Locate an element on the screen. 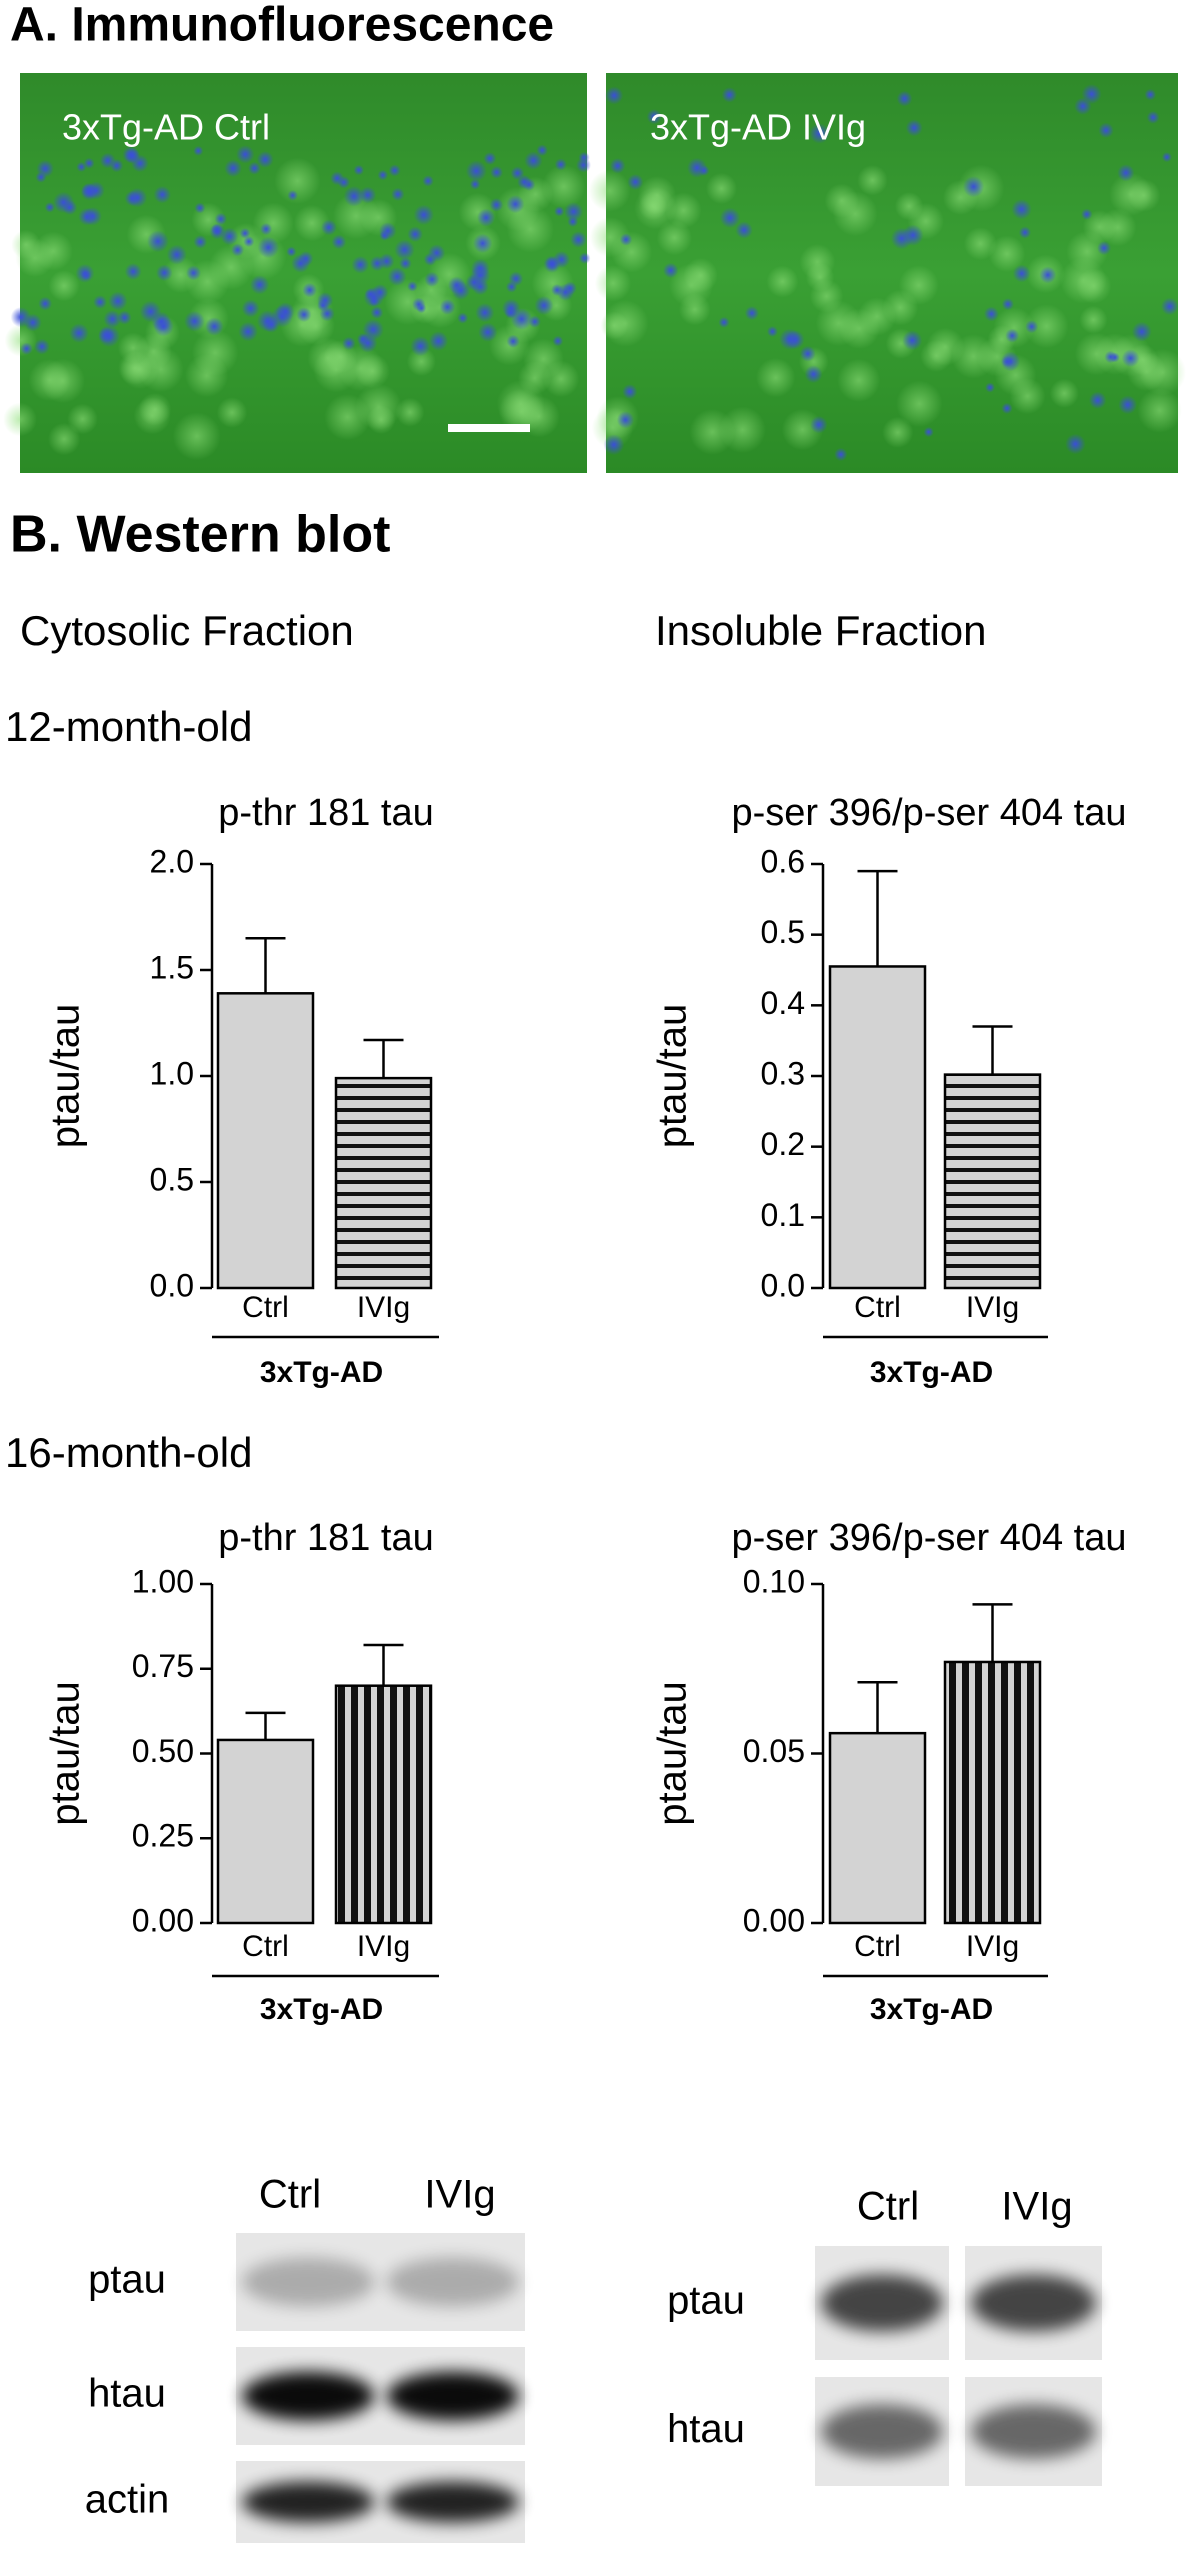 The width and height of the screenshot is (1200, 2557). image-label: 3xTg-AD IVIg is located at coordinates (758, 127).